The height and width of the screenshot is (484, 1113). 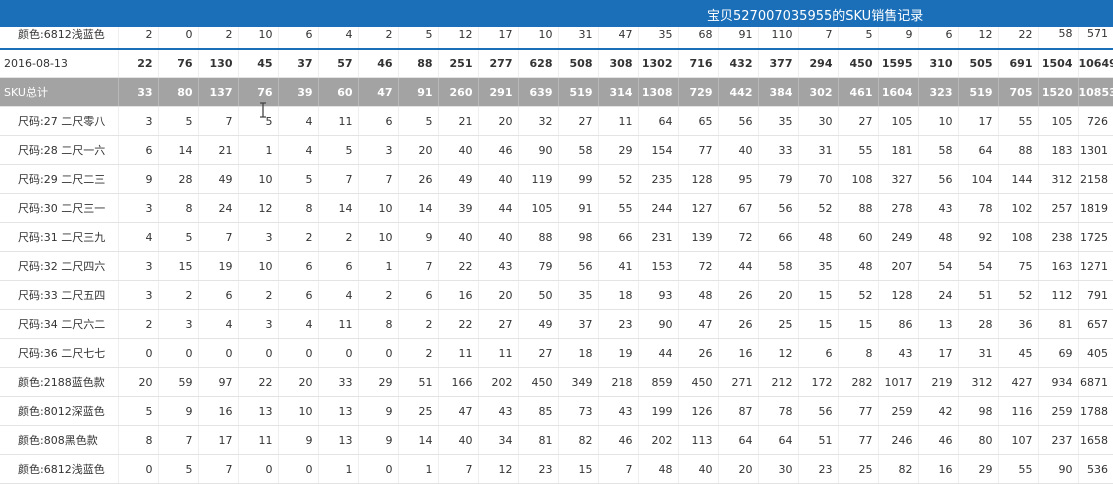 I want to click on table-cell: 30, so click(x=818, y=121).